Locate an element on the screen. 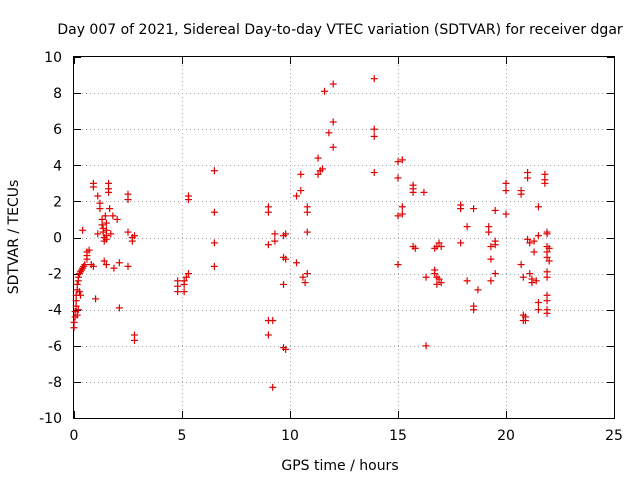  y-axis-title: SDTVAR / TECUs is located at coordinates (14, 237).